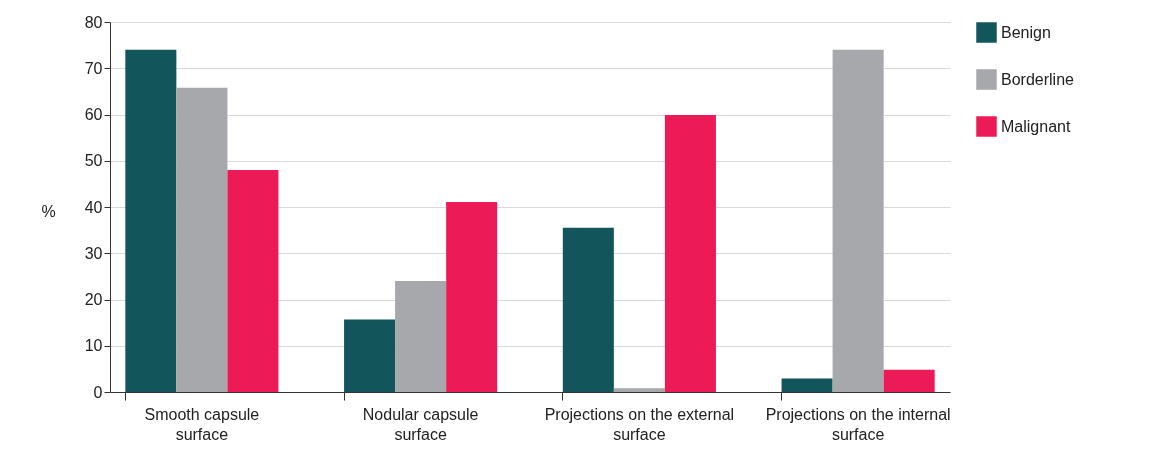 The image size is (1151, 457). What do you see at coordinates (93, 299) in the screenshot?
I see `y-tick-label: 20` at bounding box center [93, 299].